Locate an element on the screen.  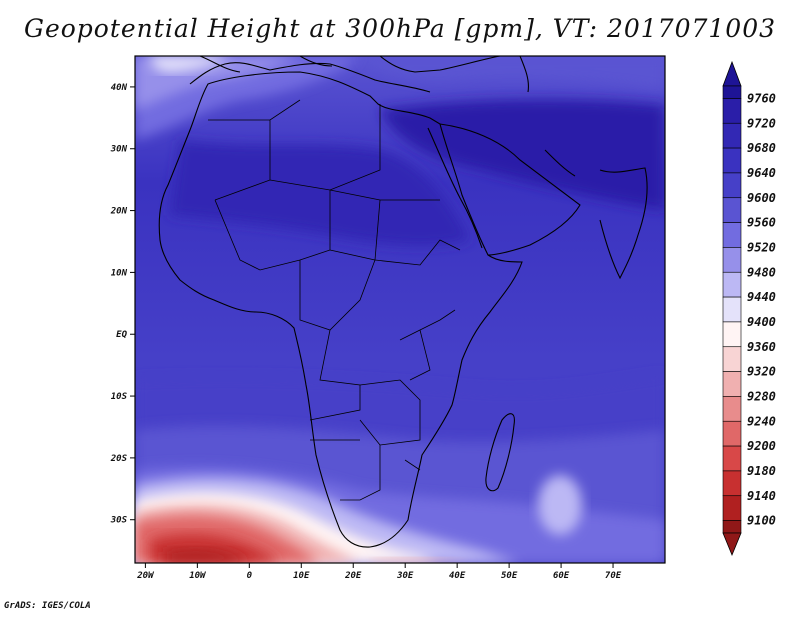
colorbar-label: 9720 is located at coordinates (761, 123).